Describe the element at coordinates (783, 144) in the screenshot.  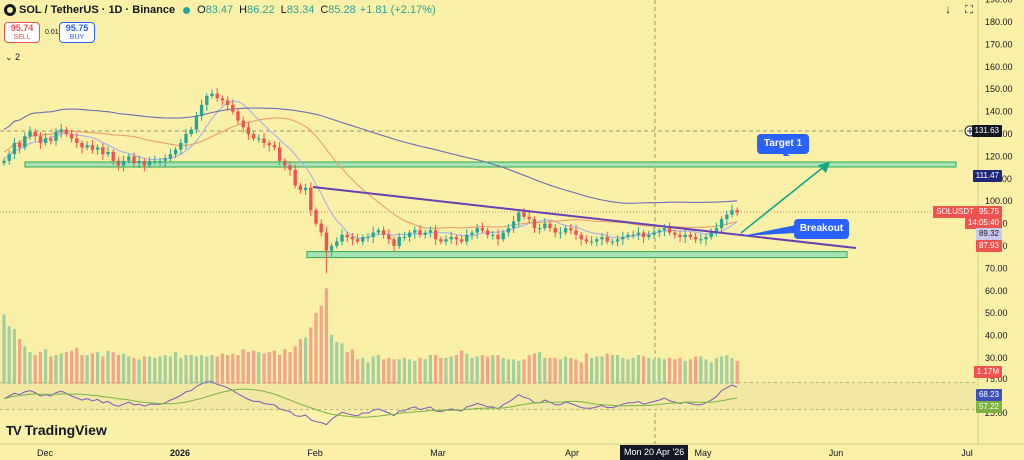
I see `target-label: Target 1` at that location.